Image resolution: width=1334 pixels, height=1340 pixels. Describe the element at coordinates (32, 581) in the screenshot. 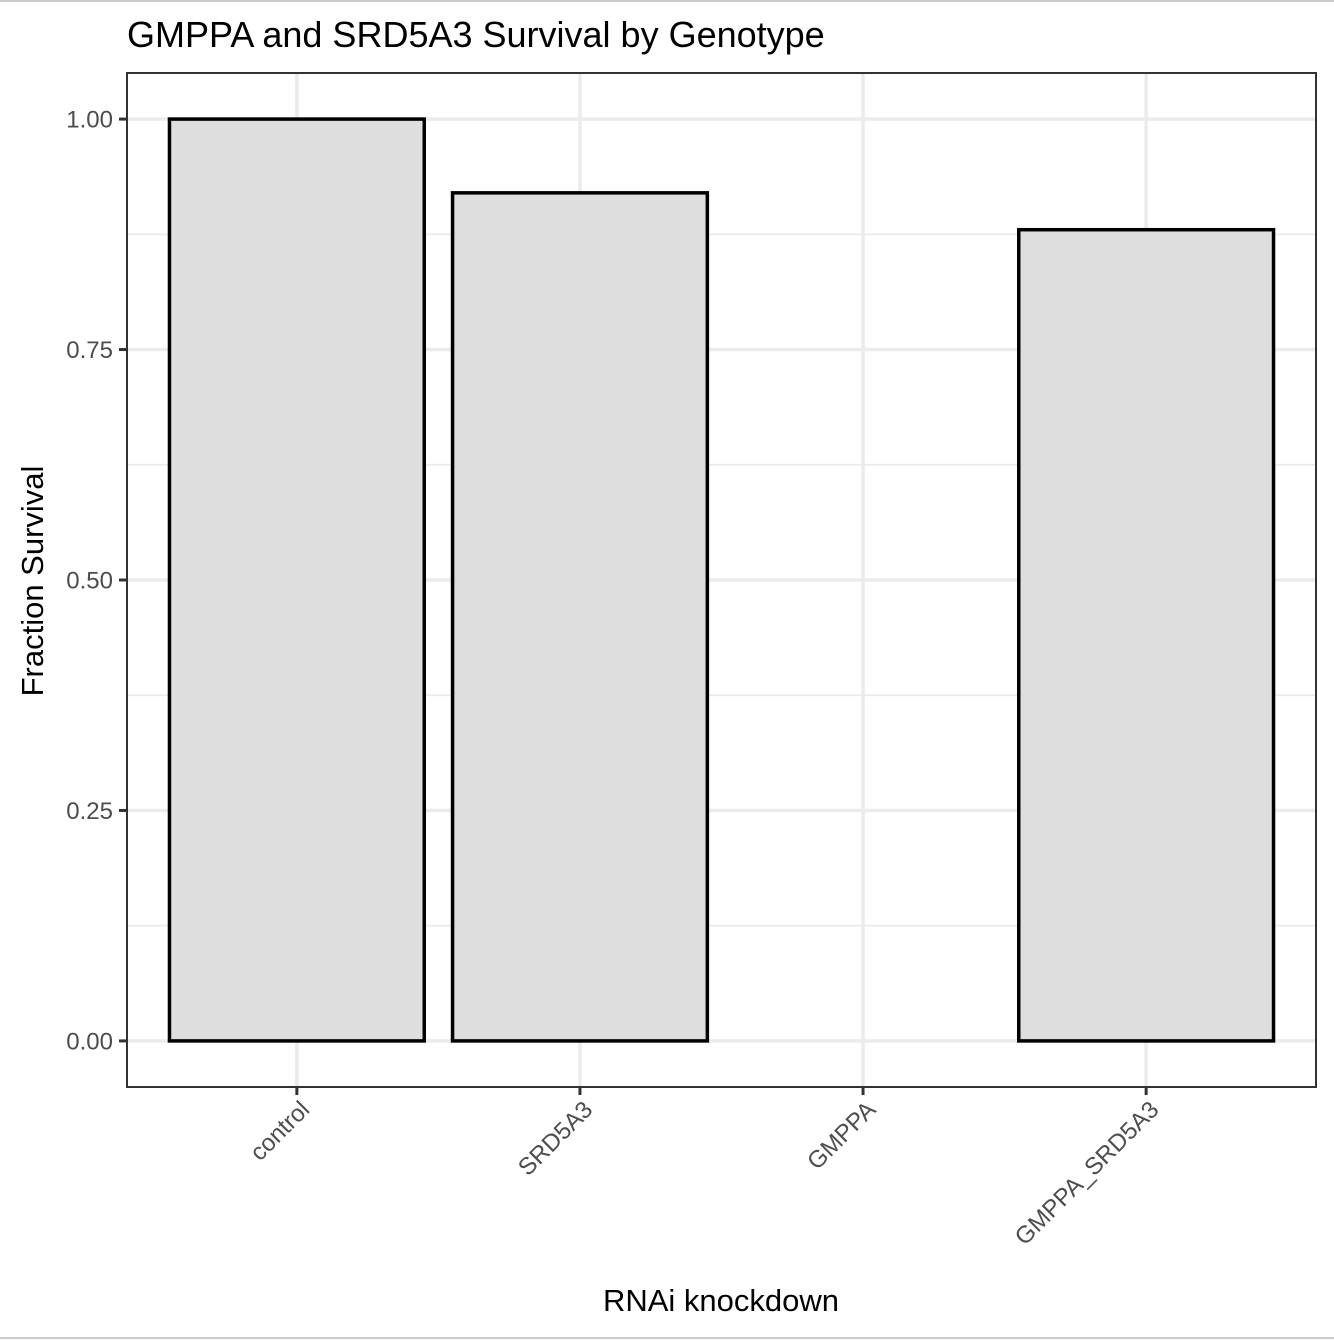

I see `y-axis-title: Fraction Survival` at that location.